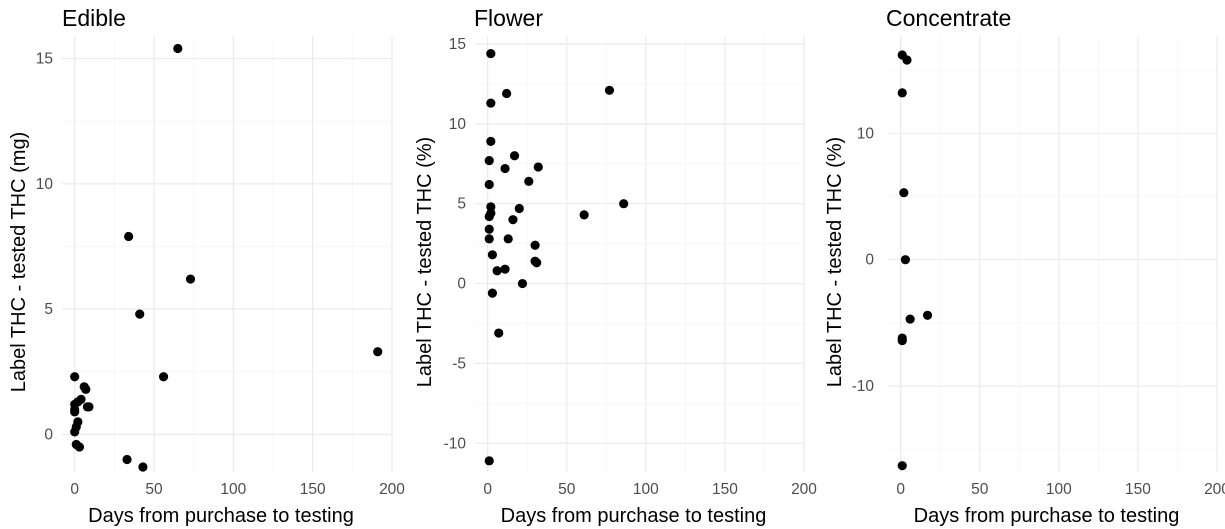  I want to click on y-axis-label: Label THC - tested THC (mg), so click(19, 262).